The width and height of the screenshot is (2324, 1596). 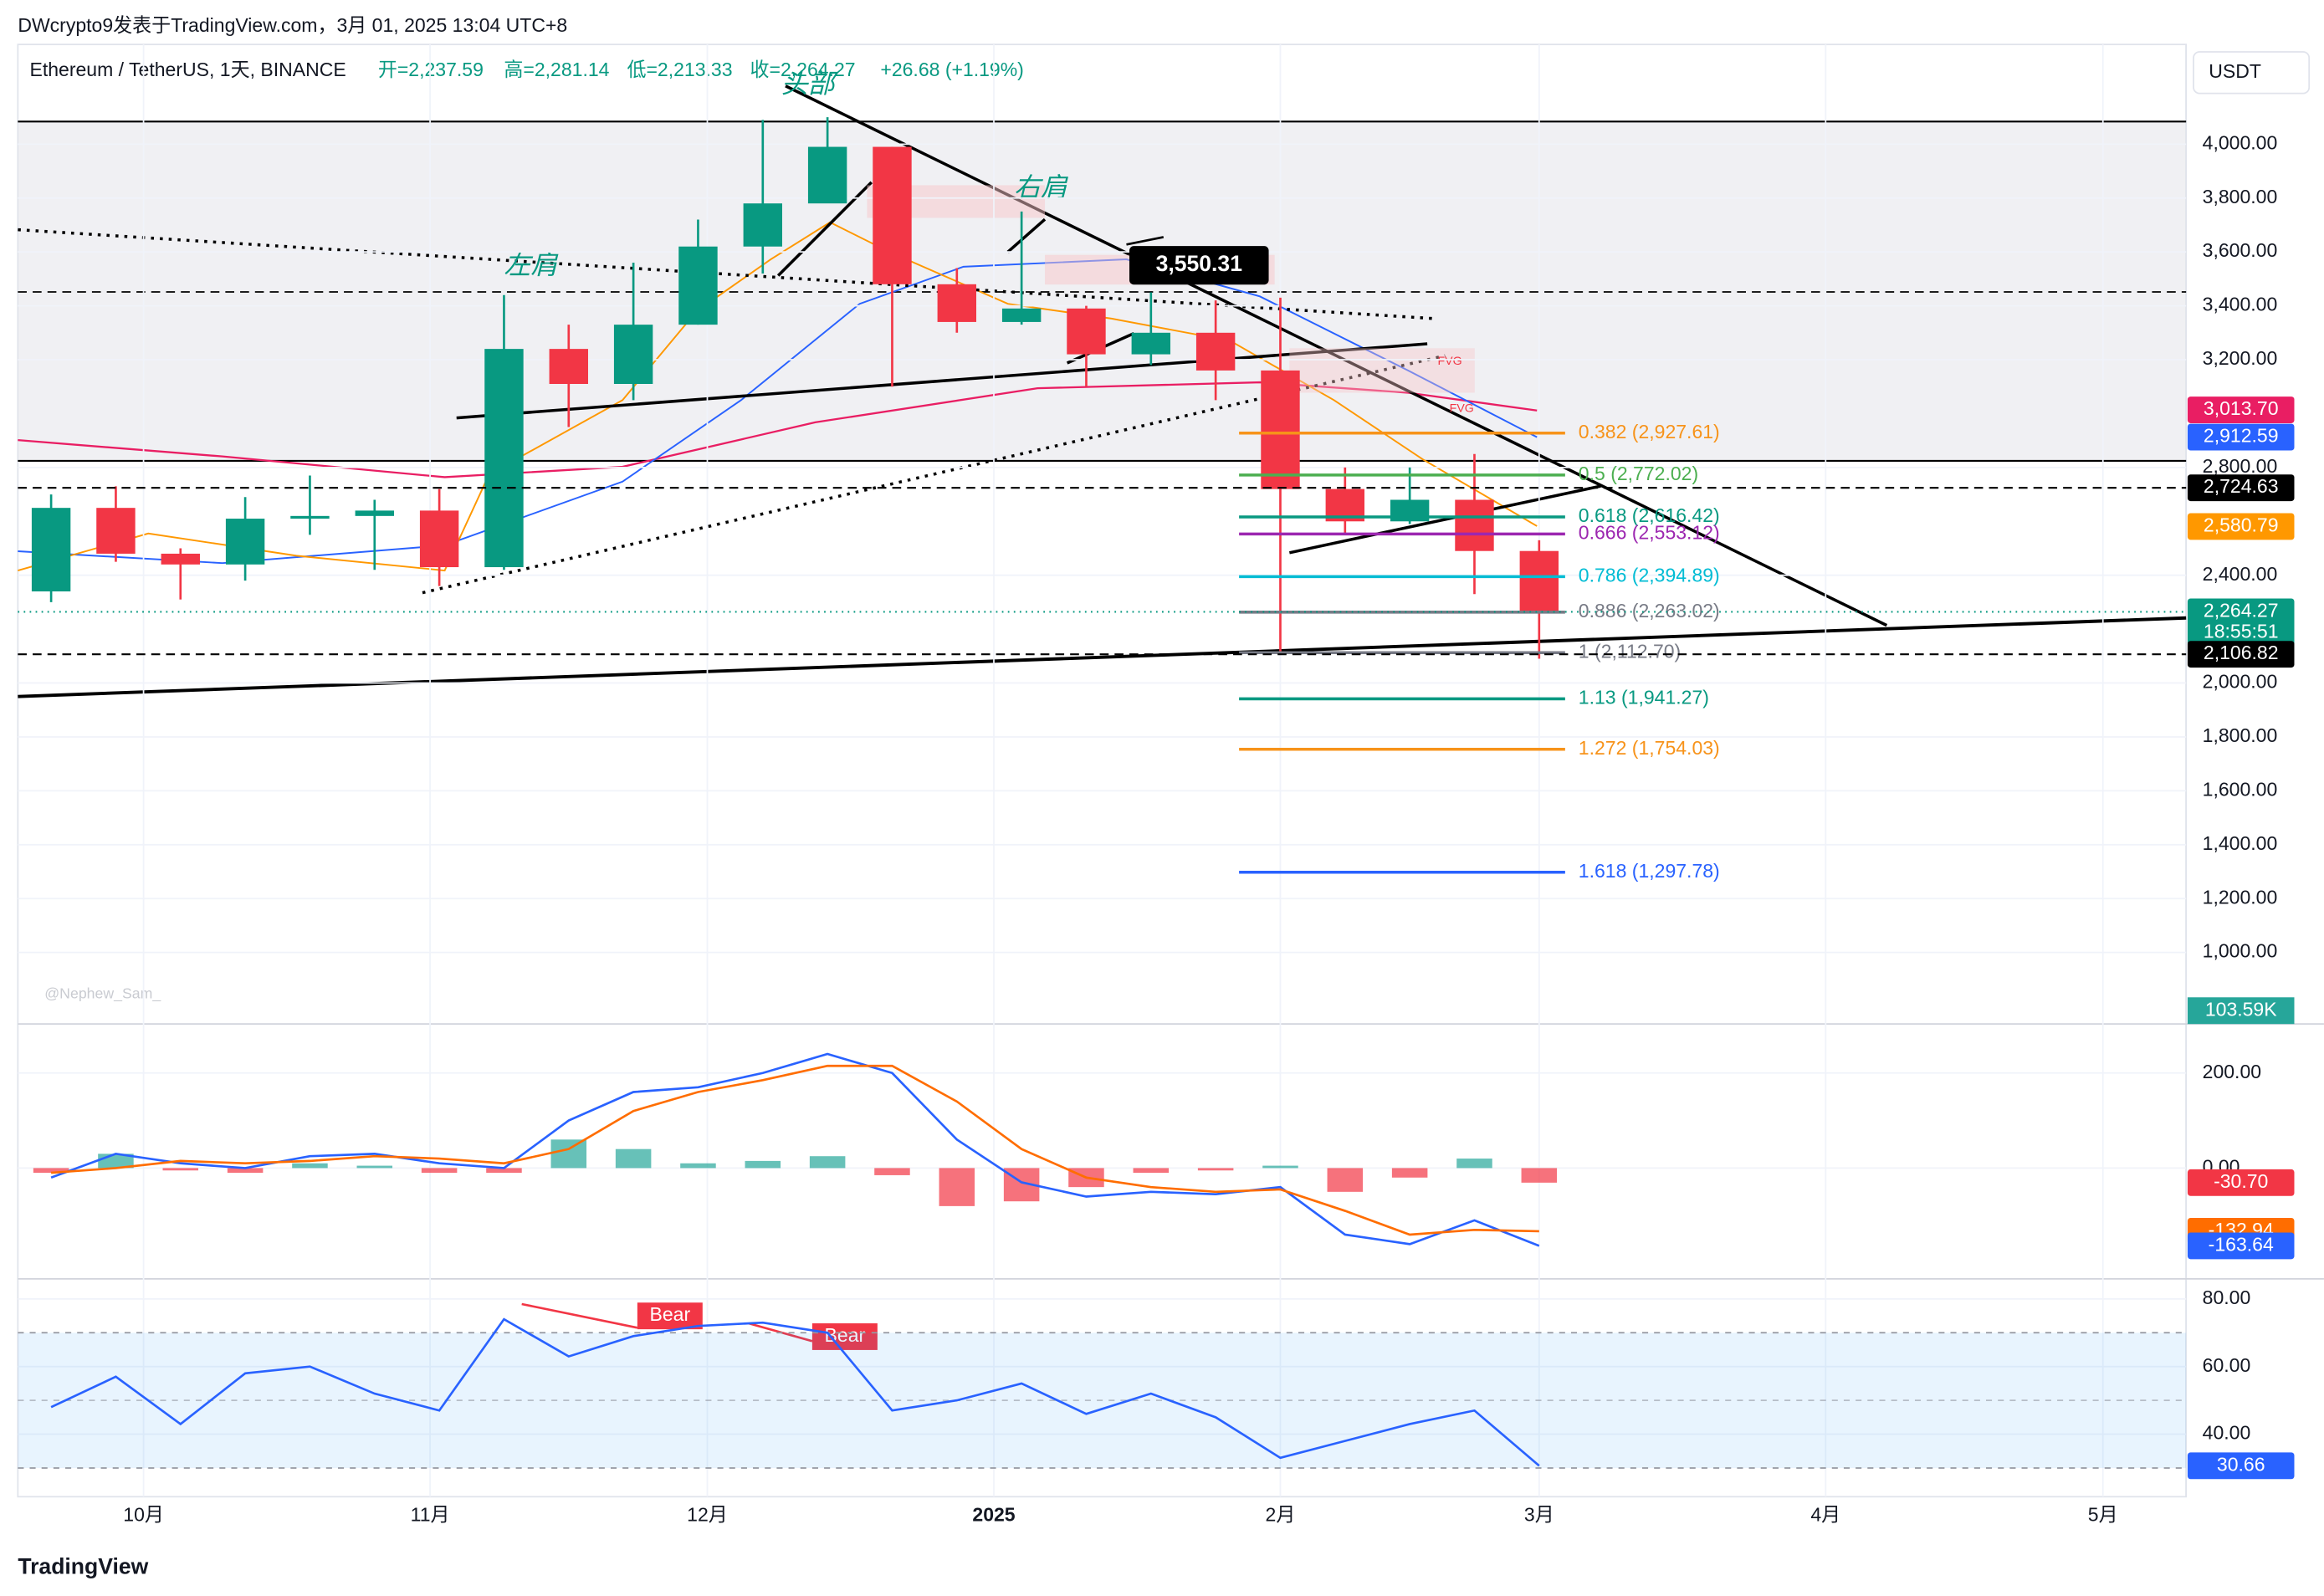 I want to click on callout-pointer, so click(x=1145, y=241).